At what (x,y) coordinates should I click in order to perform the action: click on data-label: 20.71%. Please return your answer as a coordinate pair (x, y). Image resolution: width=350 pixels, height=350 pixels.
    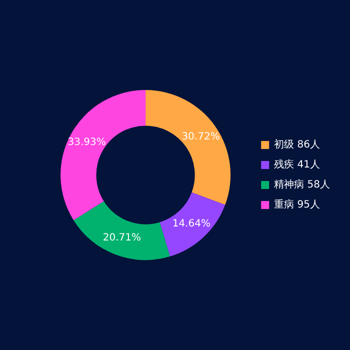
    Looking at the image, I should click on (122, 238).